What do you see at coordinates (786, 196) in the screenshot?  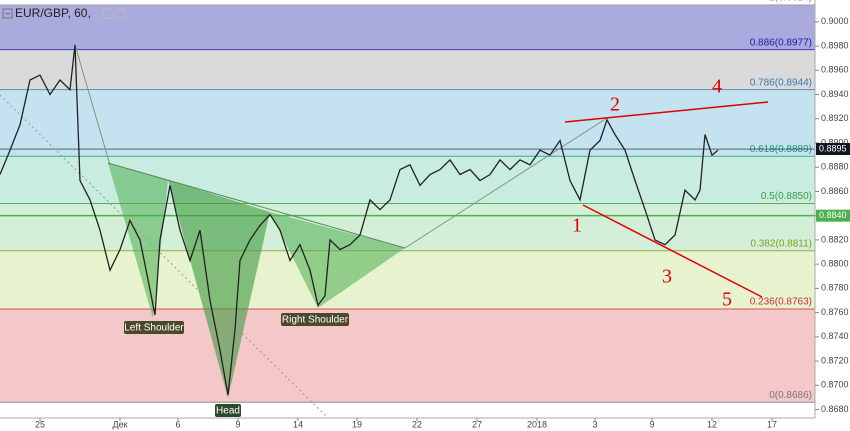 I see `fib-label: 0.5(0.8850)` at bounding box center [786, 196].